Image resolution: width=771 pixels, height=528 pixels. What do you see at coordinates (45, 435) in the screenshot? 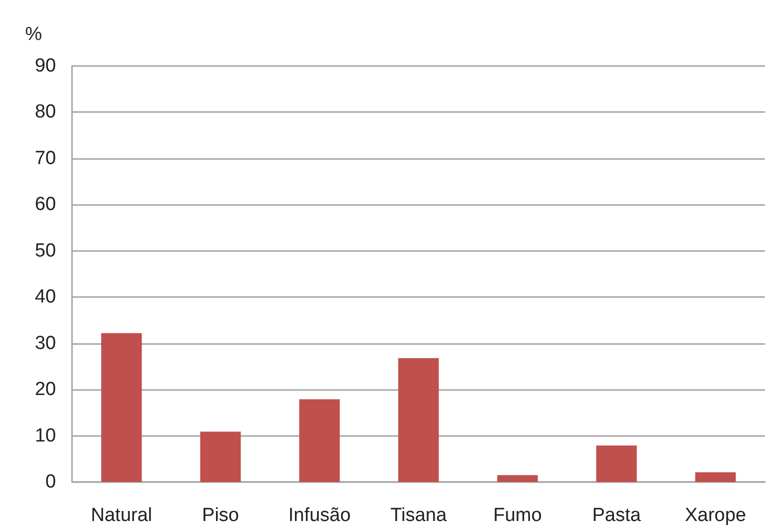
I see `y-tick-label: 10` at bounding box center [45, 435].